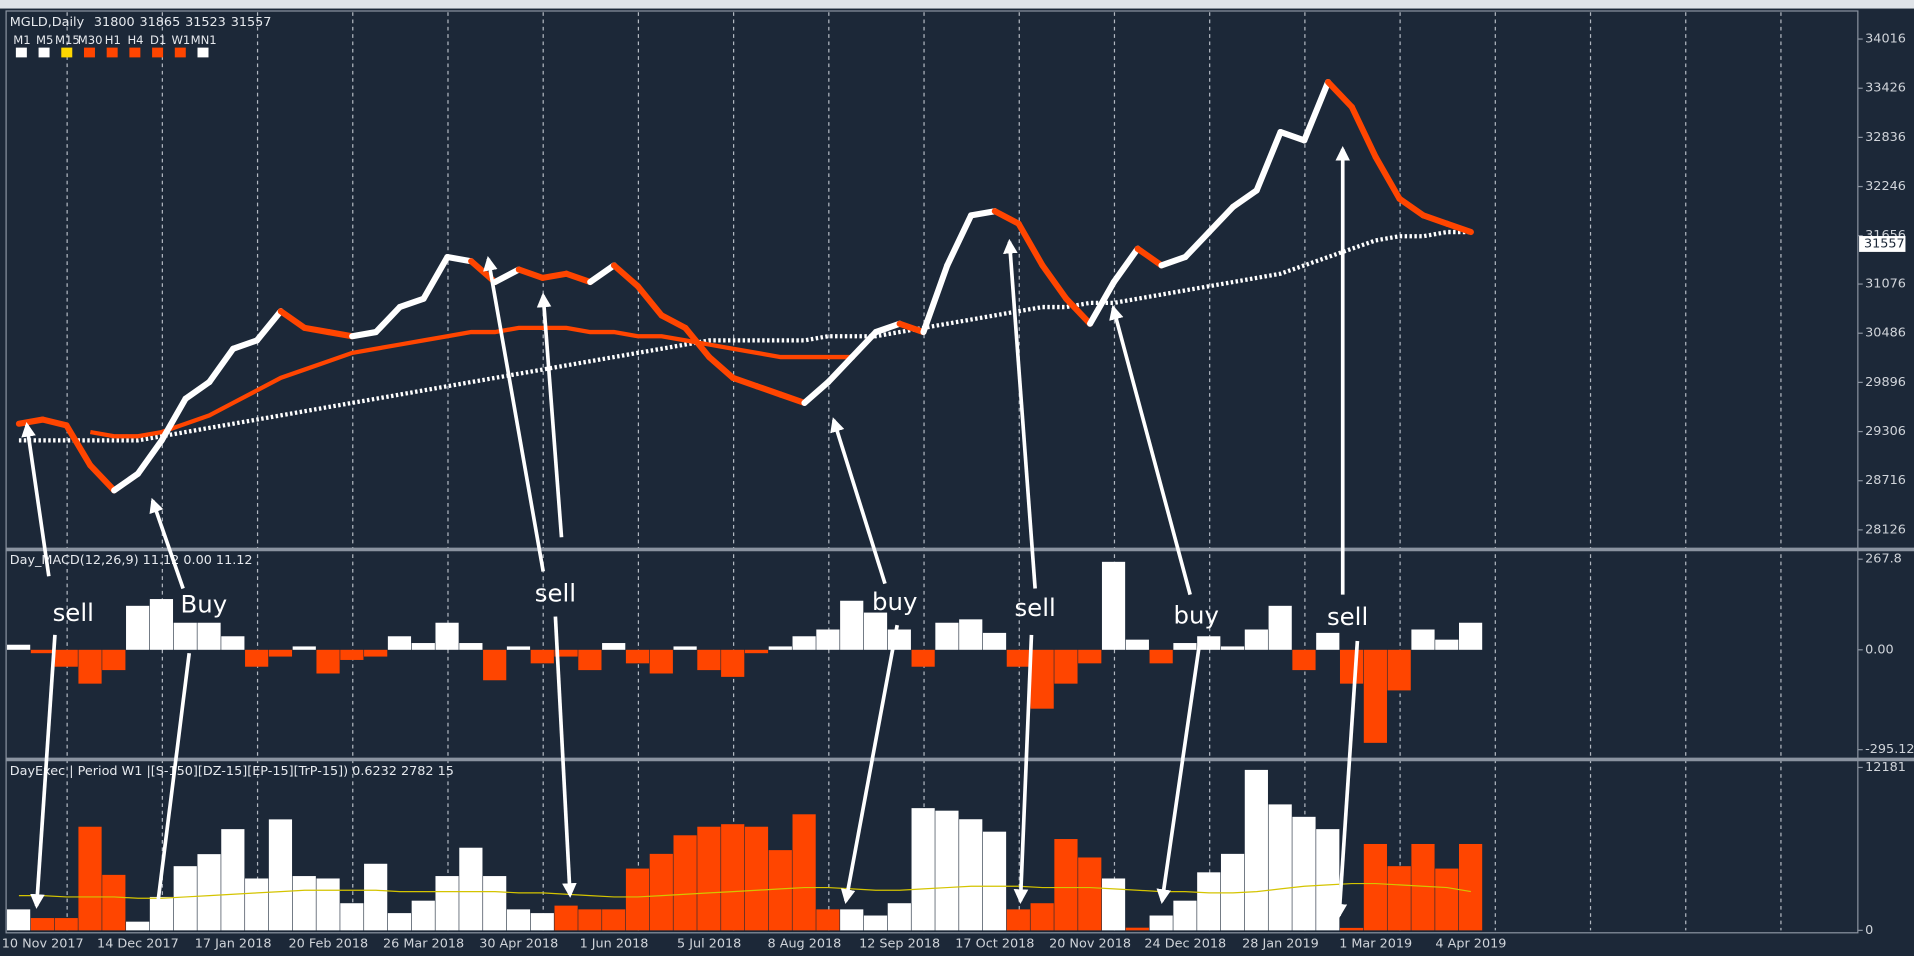 This screenshot has height=956, width=1914. Describe the element at coordinates (1090, 943) in the screenshot. I see `x-tick-label: 20 Nov 2018` at that location.